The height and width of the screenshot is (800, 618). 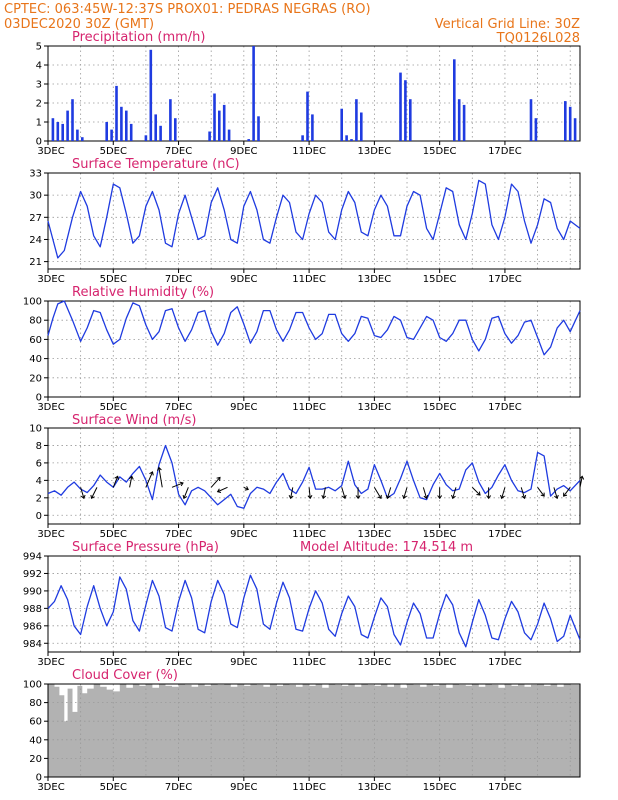 What do you see at coordinates (35, 429) in the screenshot?
I see `wind-ytick-label: 10` at bounding box center [35, 429].